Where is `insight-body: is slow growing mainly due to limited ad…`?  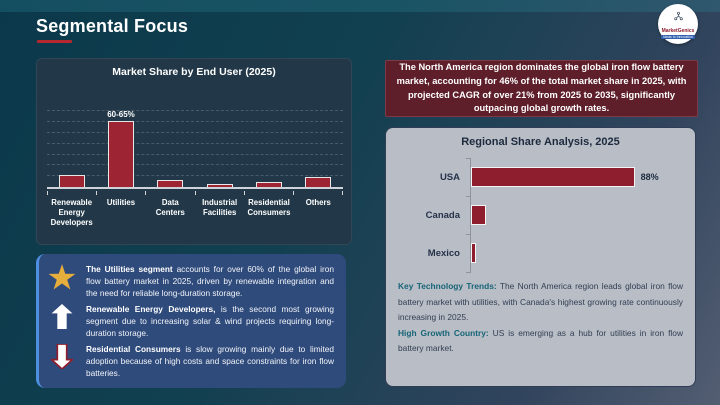 insight-body: is slow growing mainly due to limited ad… is located at coordinates (210, 360).